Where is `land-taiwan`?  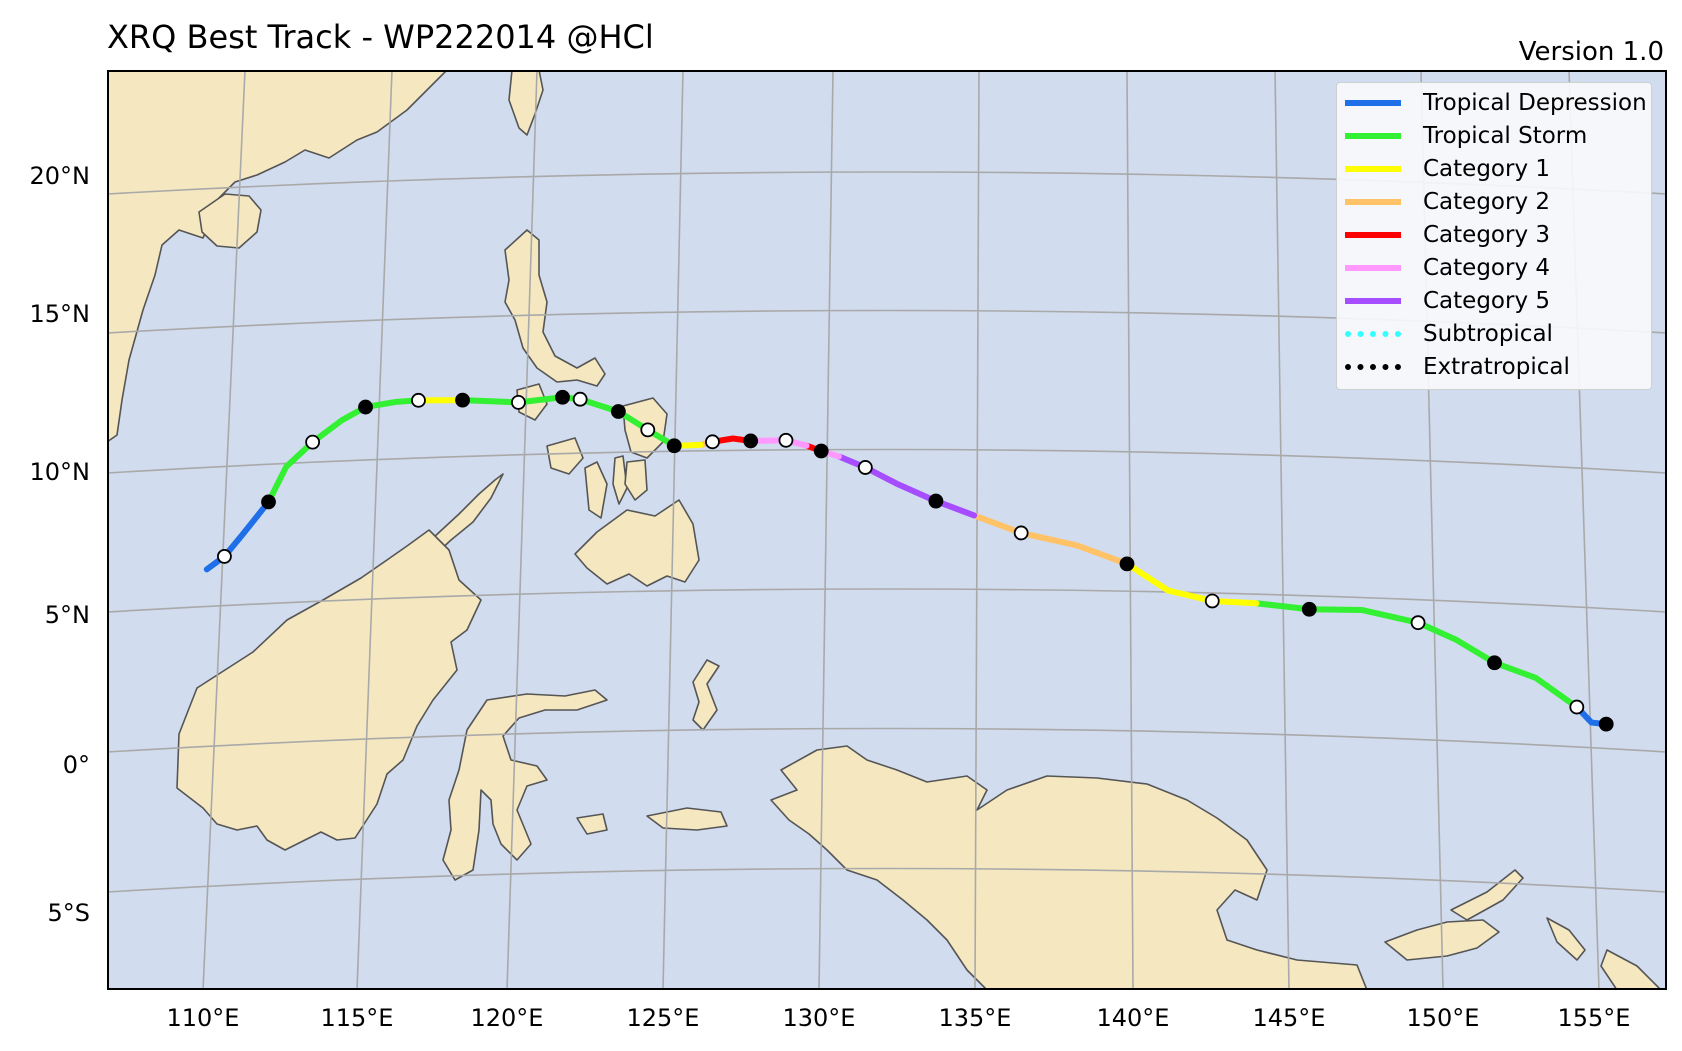
land-taiwan is located at coordinates (526, 103).